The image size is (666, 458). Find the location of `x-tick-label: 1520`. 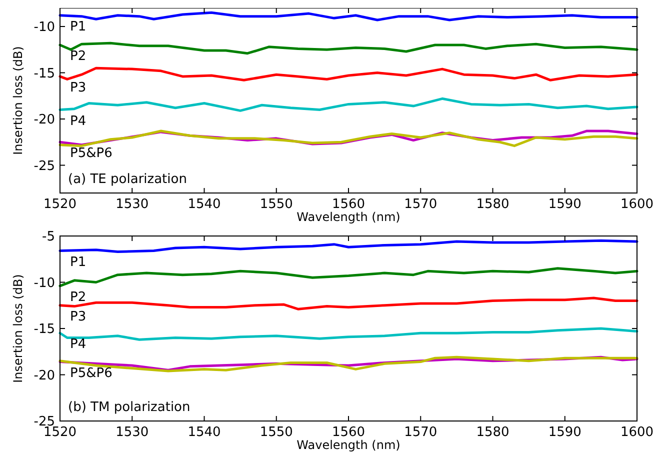

x-tick-label: 1520 is located at coordinates (60, 204).